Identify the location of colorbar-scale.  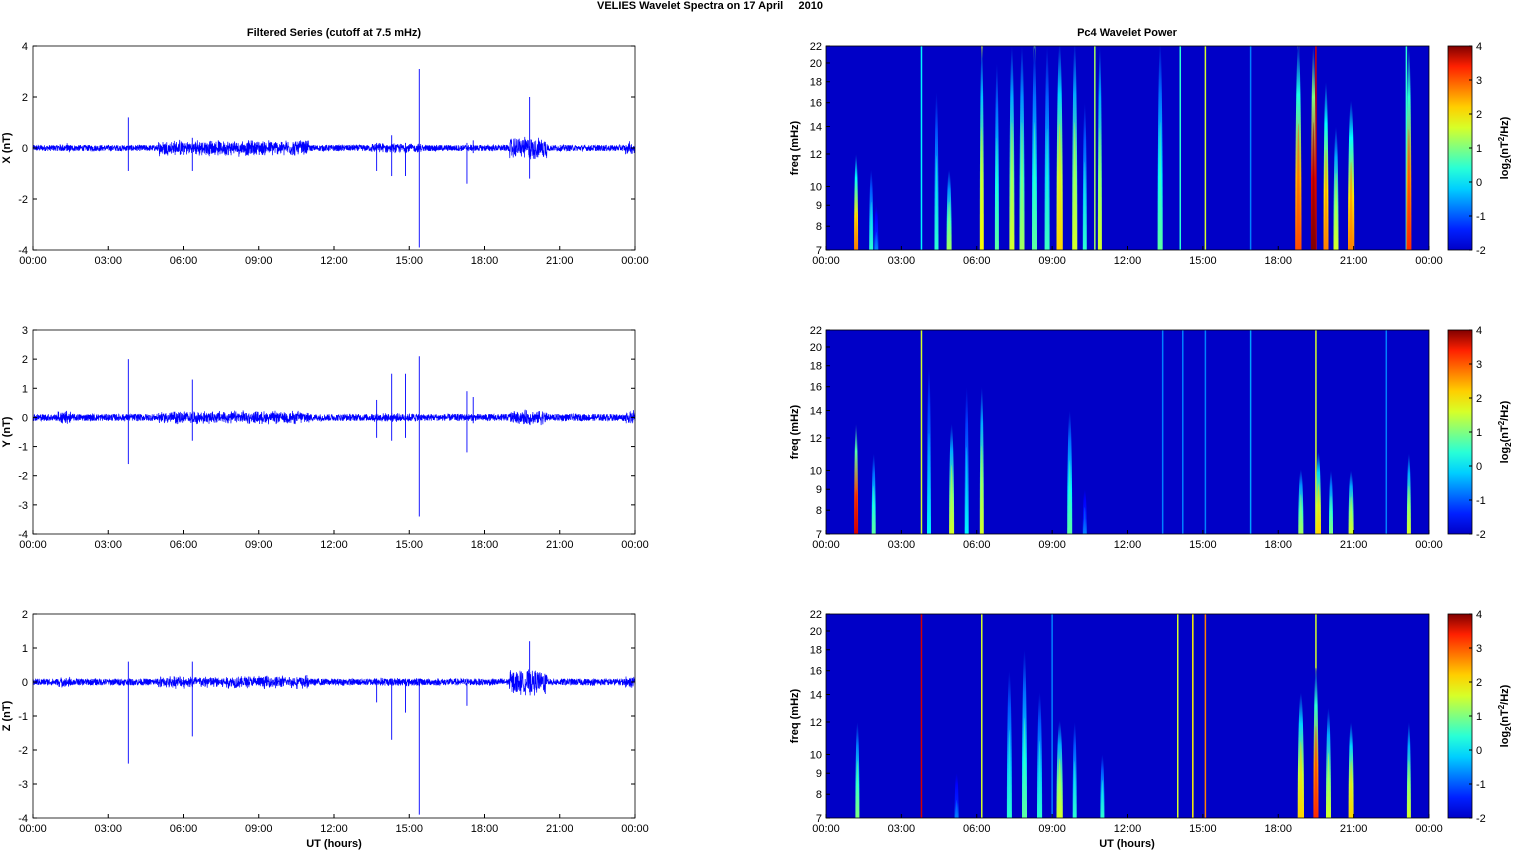
(1460, 432).